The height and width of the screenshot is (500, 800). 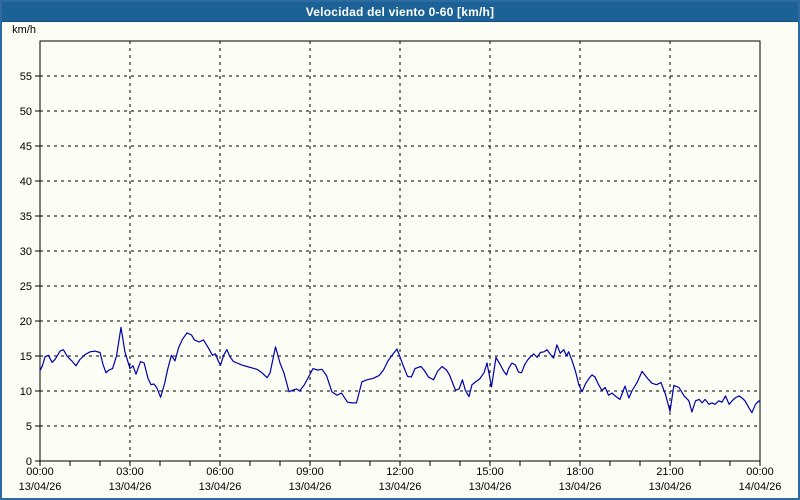 I want to click on y-tick-label: 50, so click(x=26, y=112).